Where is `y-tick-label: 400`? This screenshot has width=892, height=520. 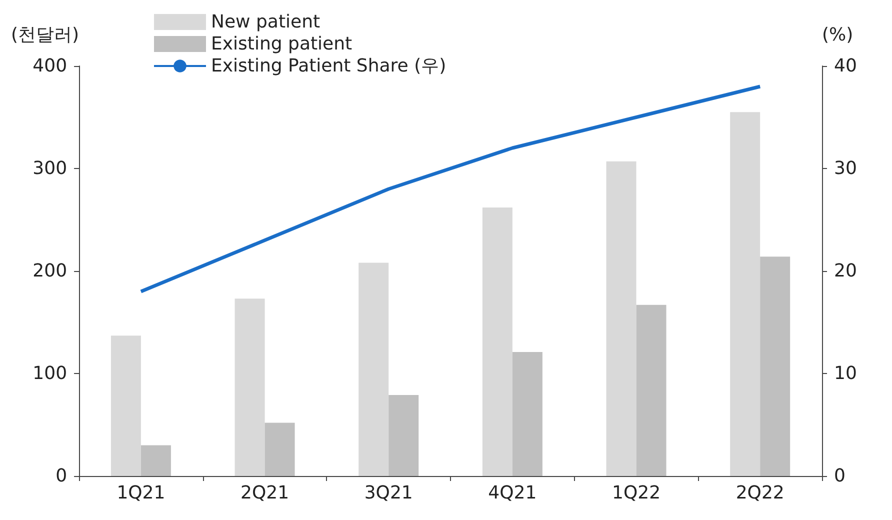 y-tick-label: 400 is located at coordinates (50, 66).